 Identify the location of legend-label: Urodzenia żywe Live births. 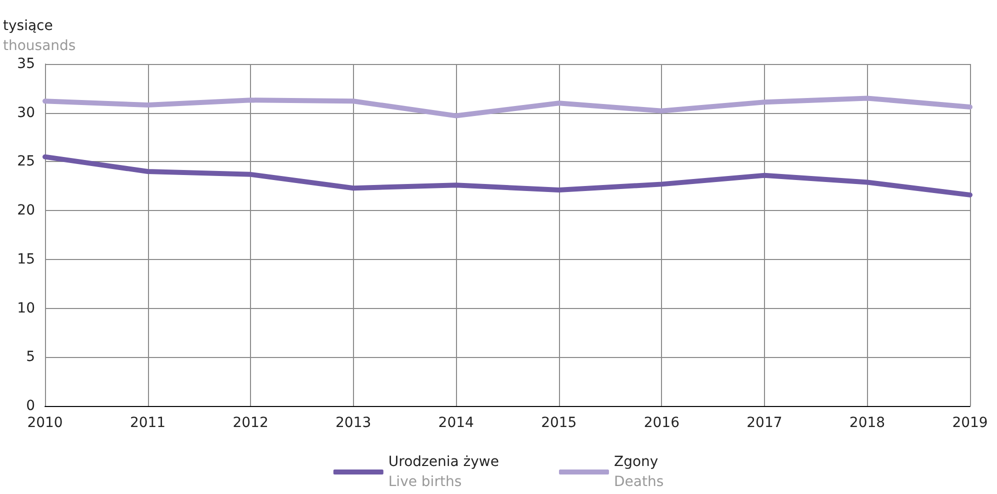
(443, 472).